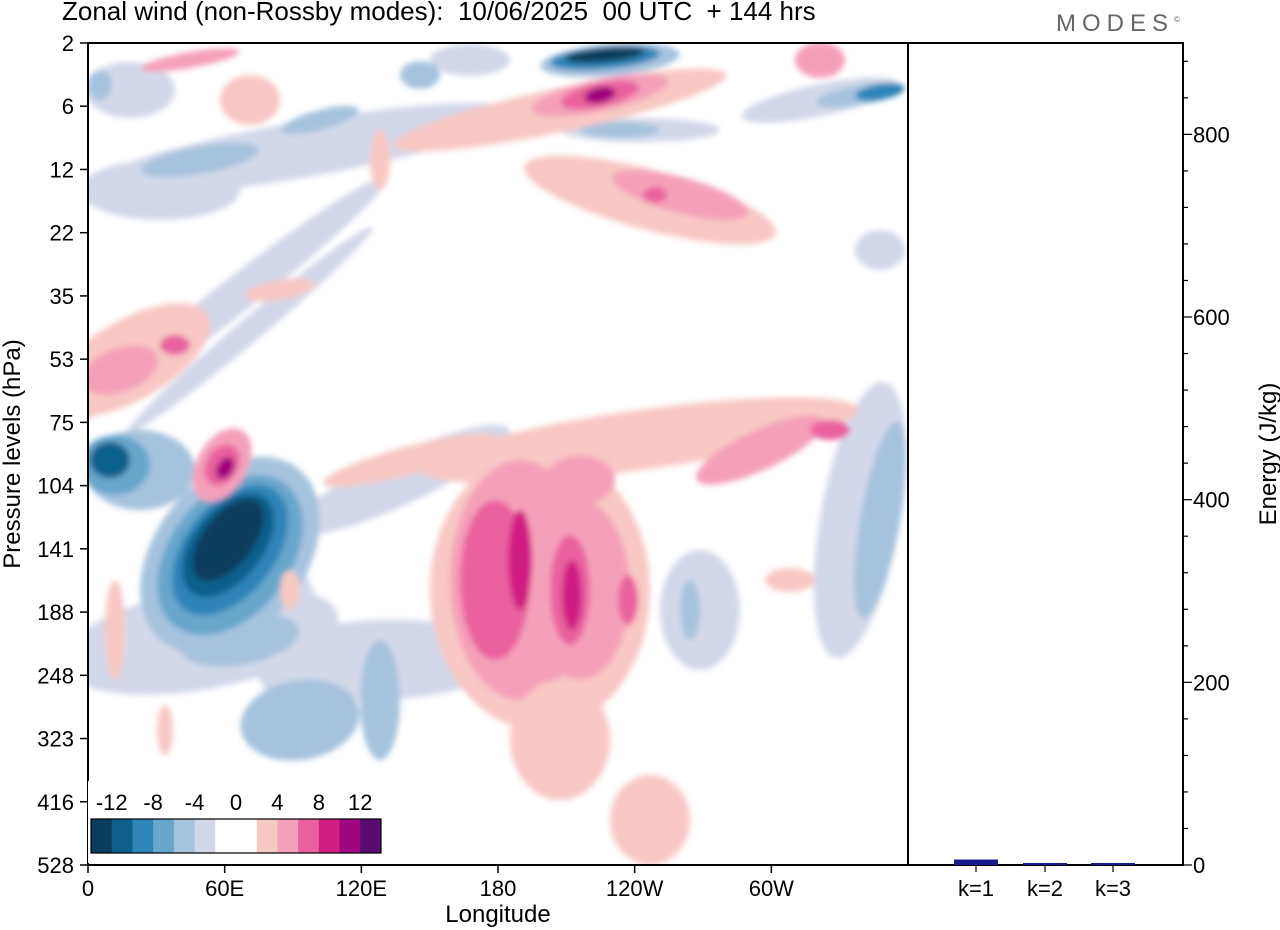 The width and height of the screenshot is (1280, 930). What do you see at coordinates (112, 802) in the screenshot?
I see `colorbar-label: -12` at bounding box center [112, 802].